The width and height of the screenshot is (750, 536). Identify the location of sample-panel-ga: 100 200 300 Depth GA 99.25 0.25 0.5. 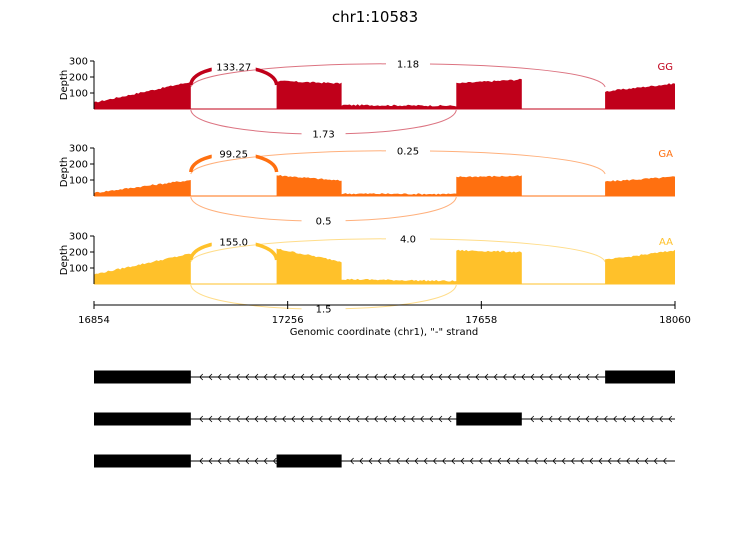
(367, 186).